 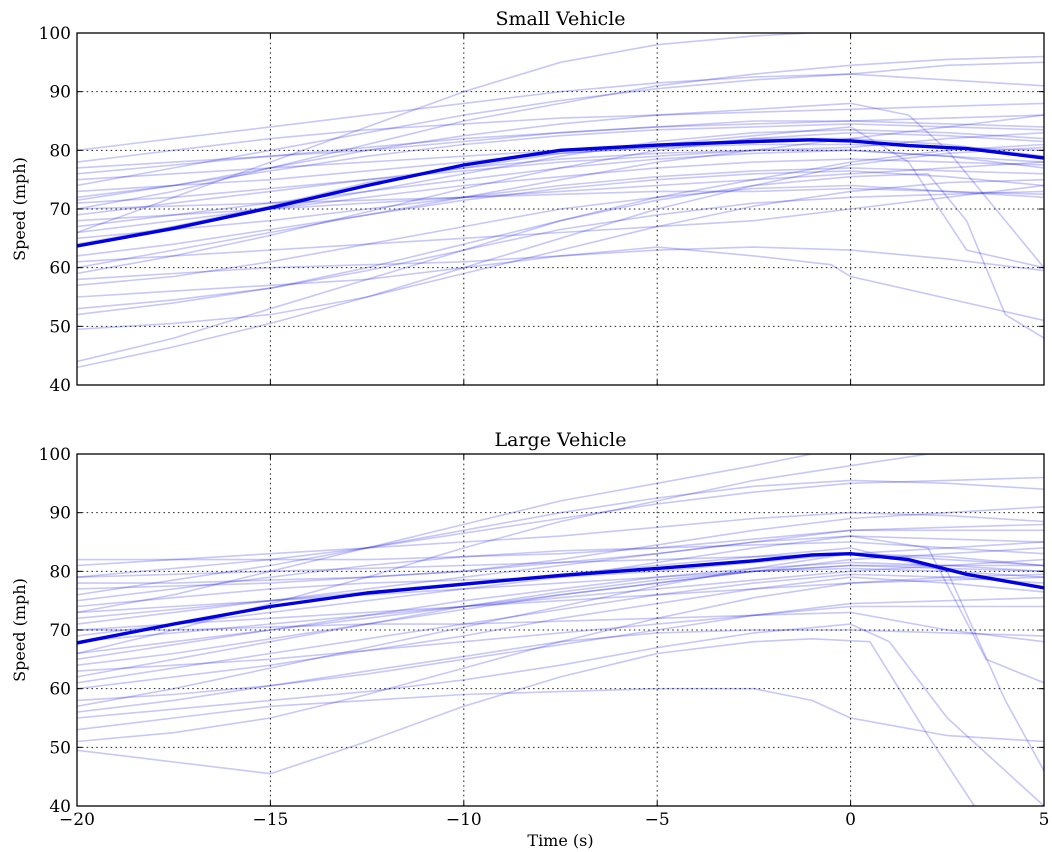 I want to click on x-tick-label: −5, so click(x=657, y=820).